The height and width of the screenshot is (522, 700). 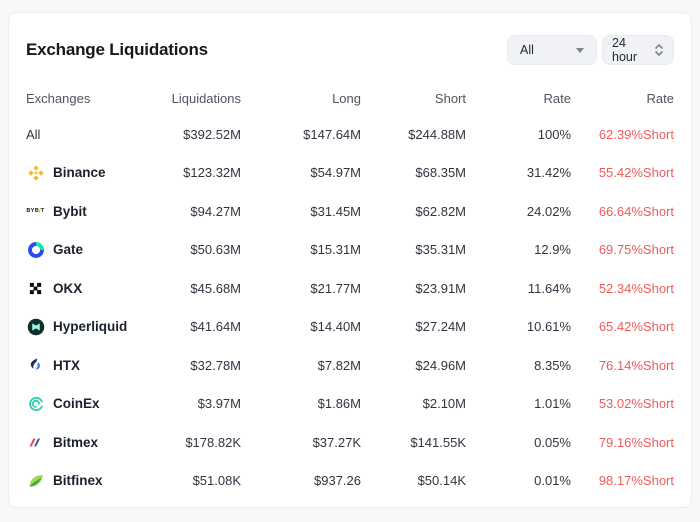 I want to click on exchange-name: Bitmex, so click(x=76, y=442).